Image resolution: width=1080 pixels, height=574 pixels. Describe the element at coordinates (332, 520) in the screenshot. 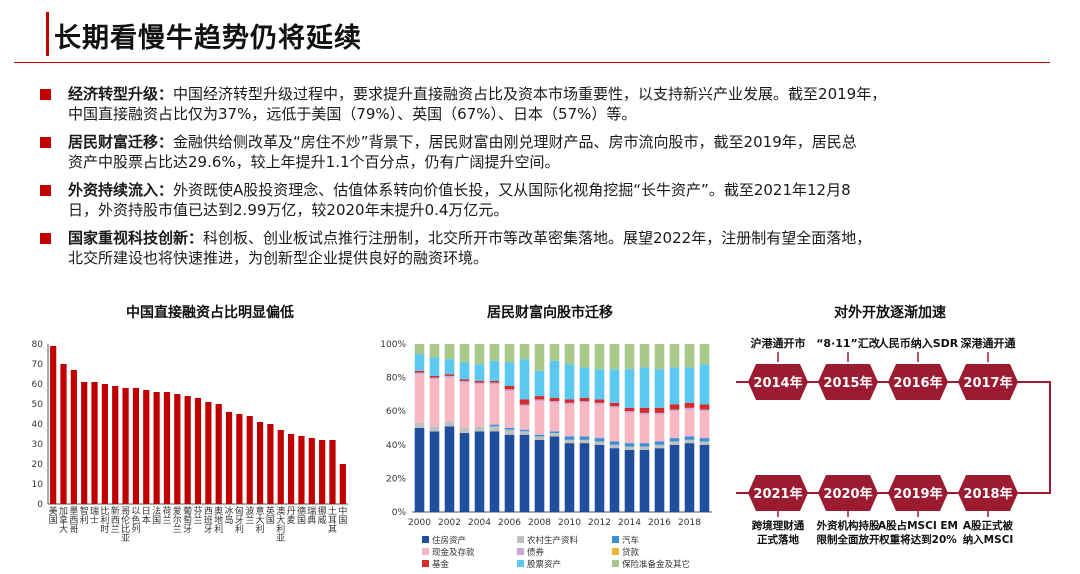

I see `x-tick-label: 土耳其` at that location.